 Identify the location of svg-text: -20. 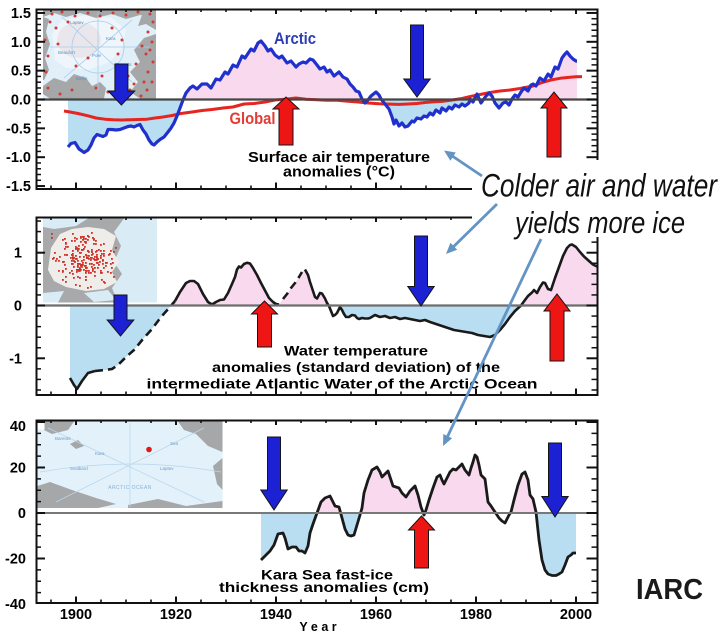
(15, 560).